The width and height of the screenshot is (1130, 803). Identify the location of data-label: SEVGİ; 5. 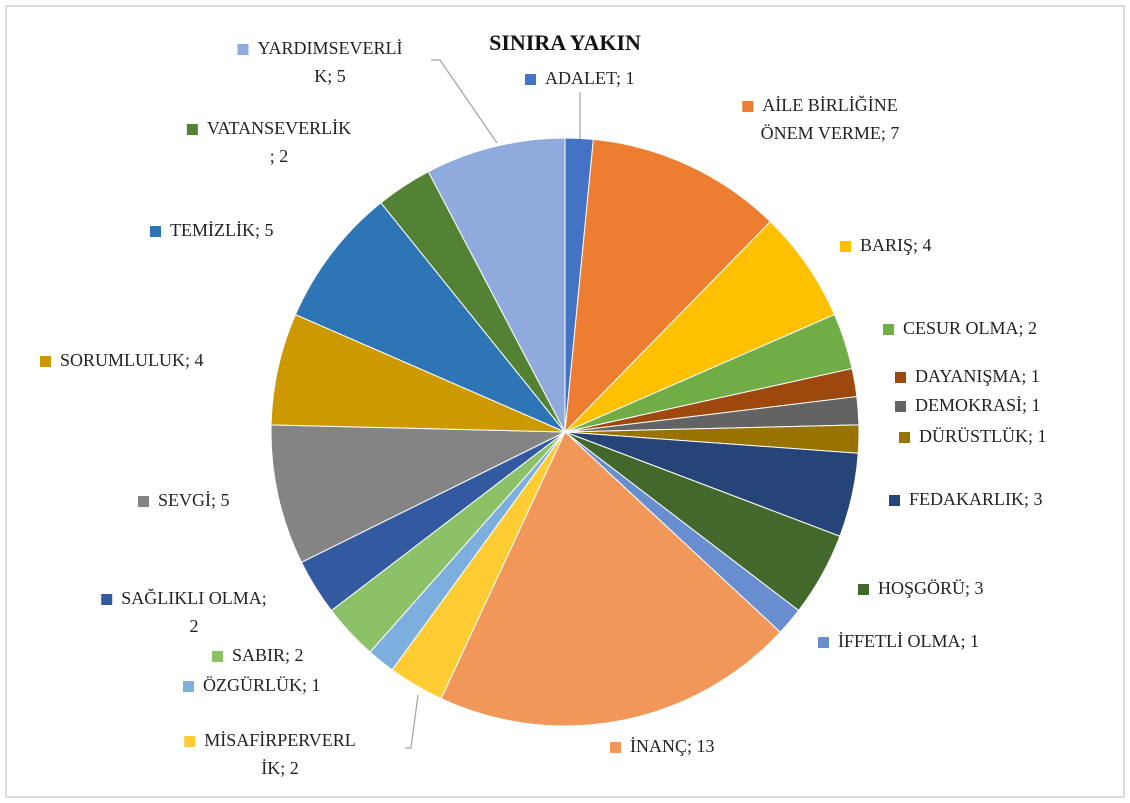
(194, 500).